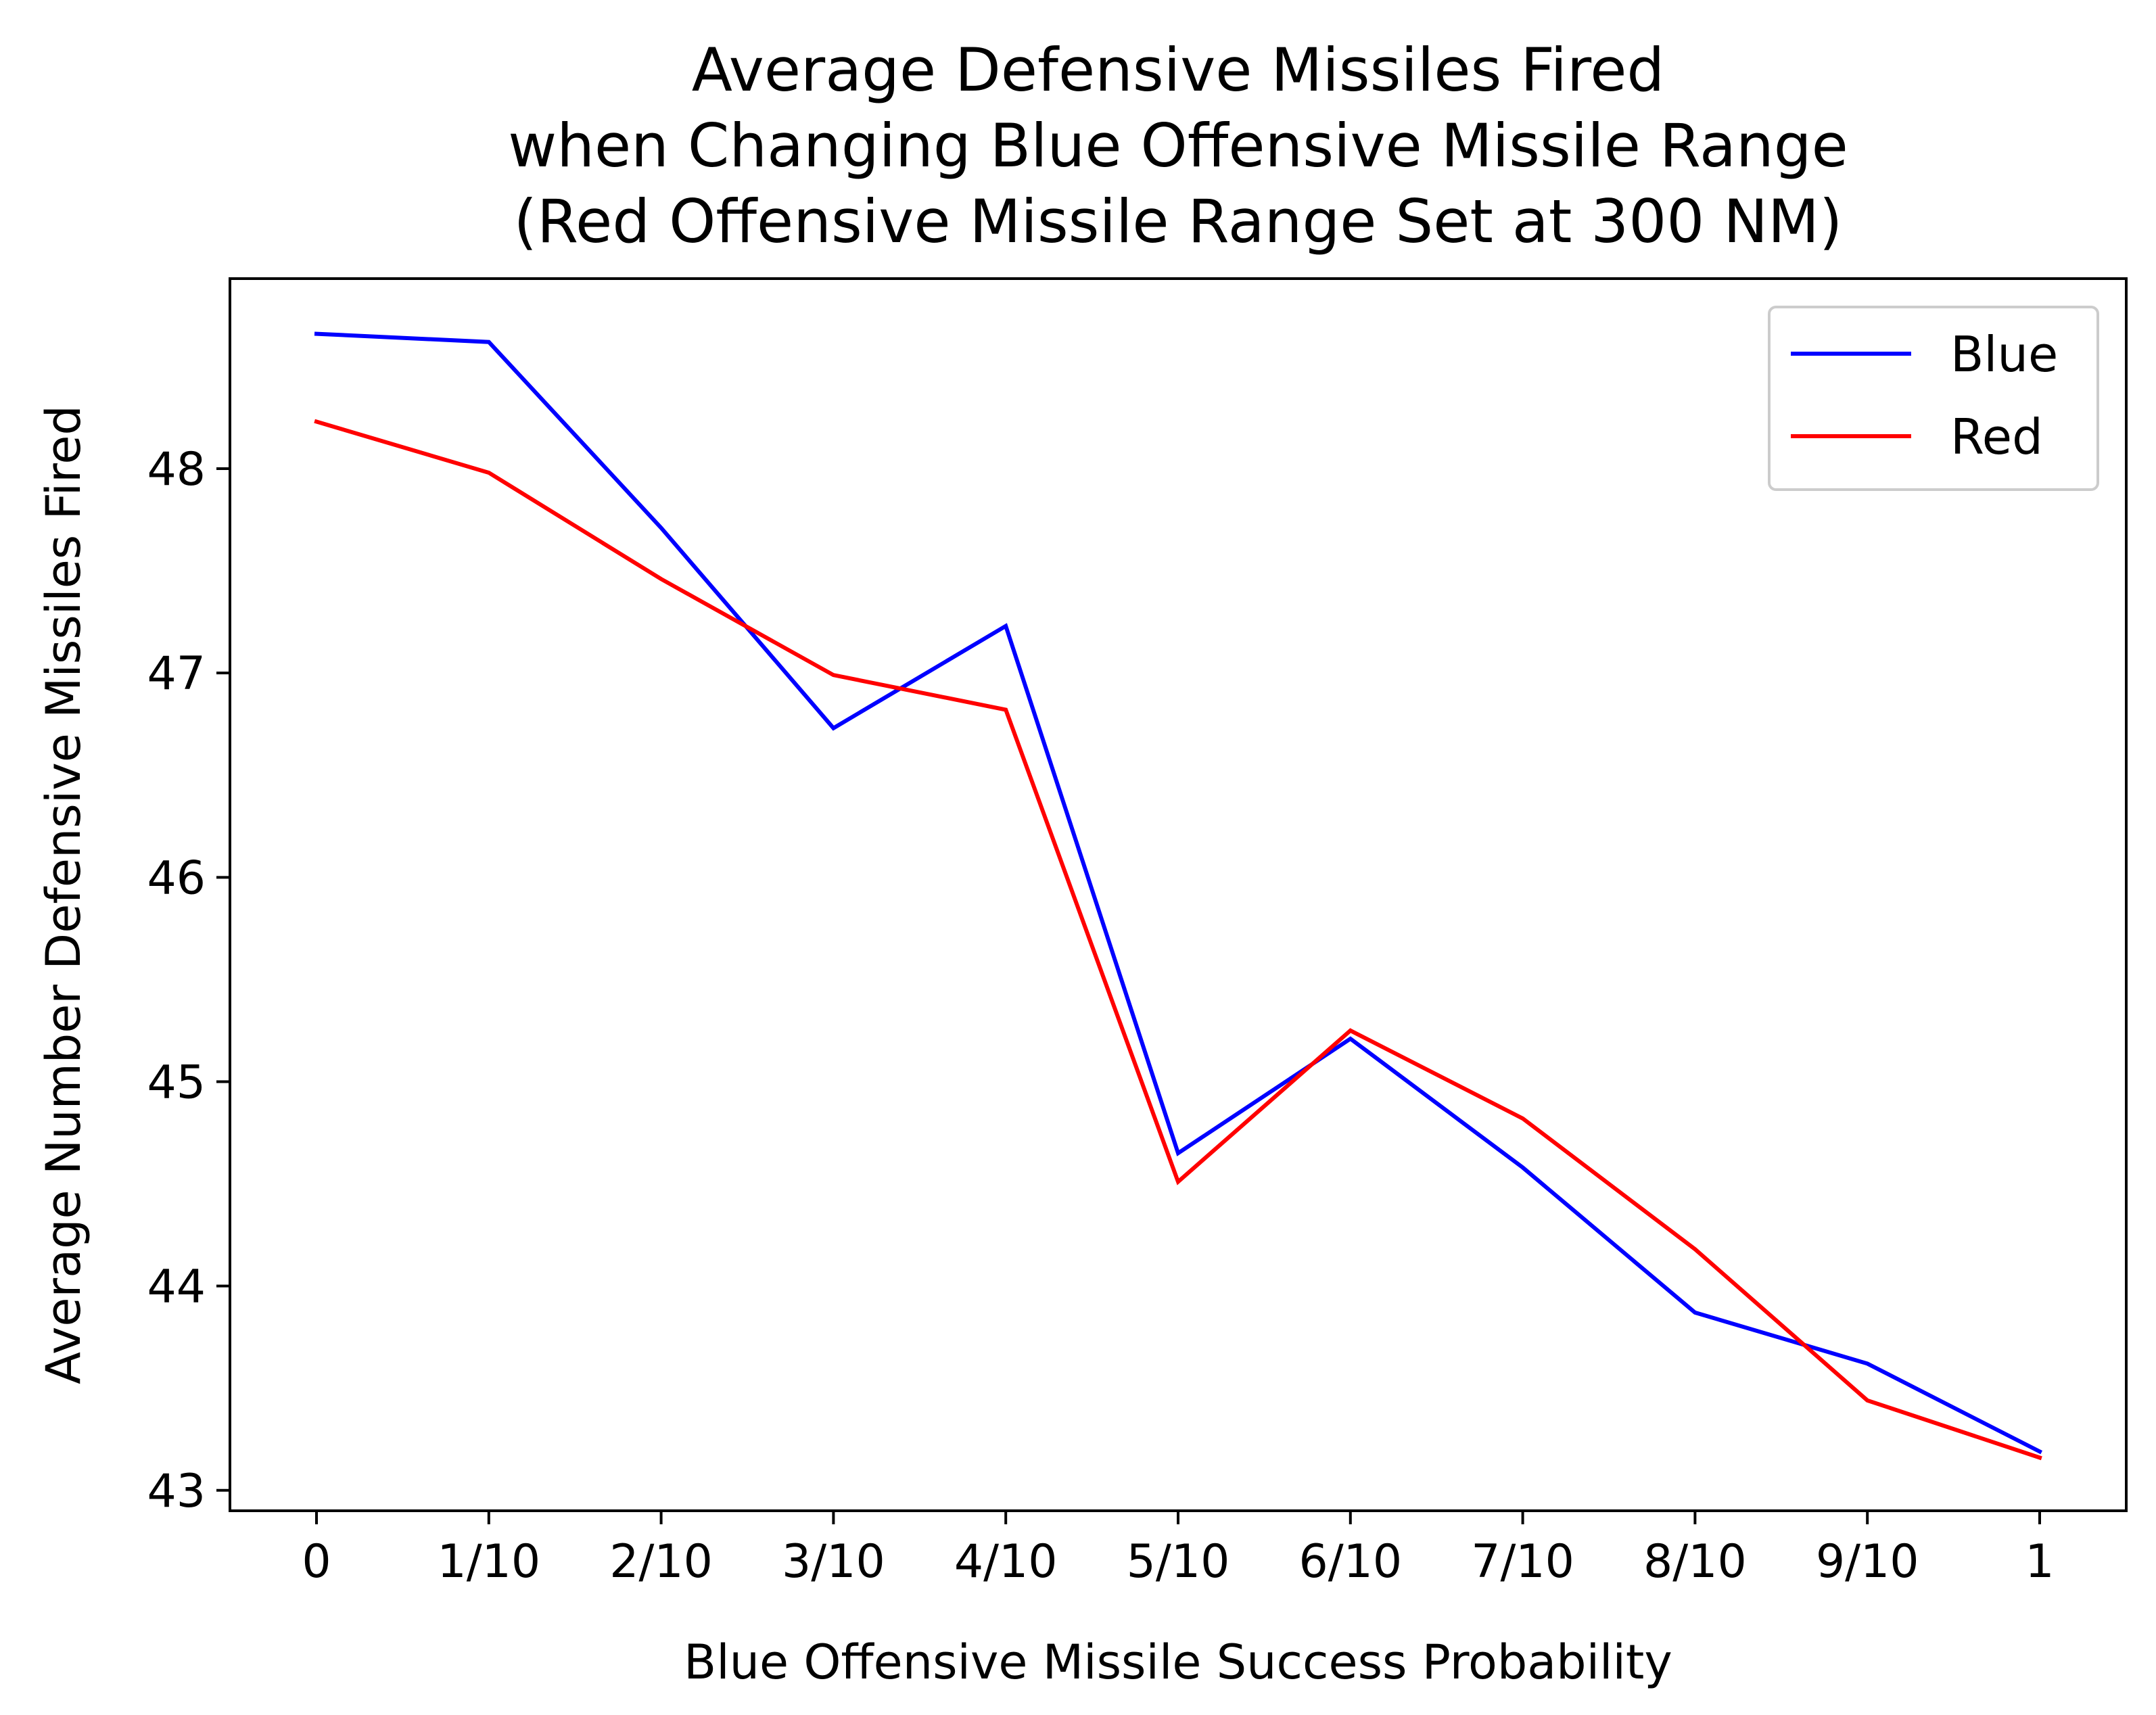 This screenshot has width=2156, height=1715. What do you see at coordinates (833, 1562) in the screenshot?
I see `x-tick-label: 3/10` at bounding box center [833, 1562].